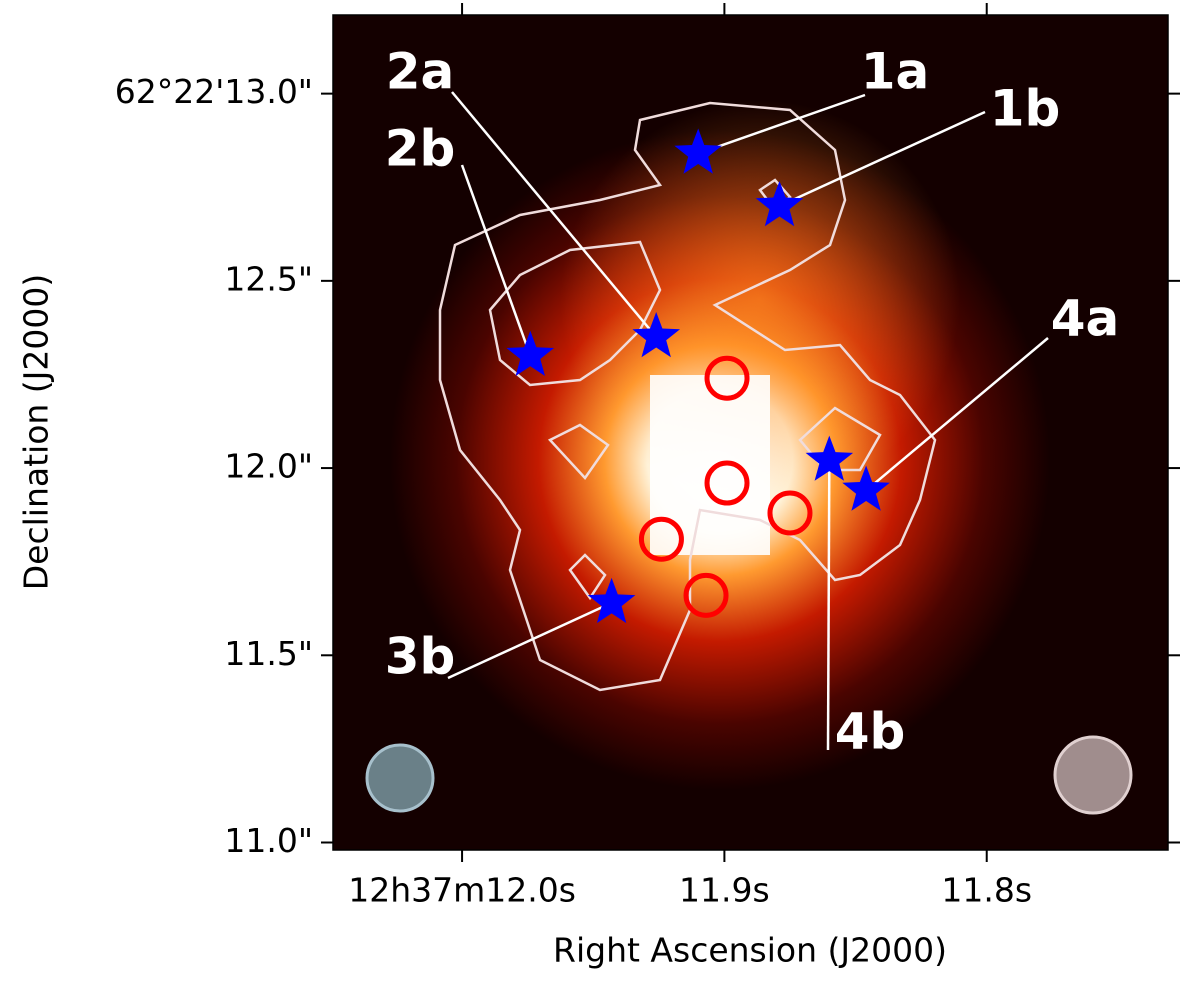 The image size is (1200, 985). I want to click on y-tick-label: 12.0", so click(268, 466).